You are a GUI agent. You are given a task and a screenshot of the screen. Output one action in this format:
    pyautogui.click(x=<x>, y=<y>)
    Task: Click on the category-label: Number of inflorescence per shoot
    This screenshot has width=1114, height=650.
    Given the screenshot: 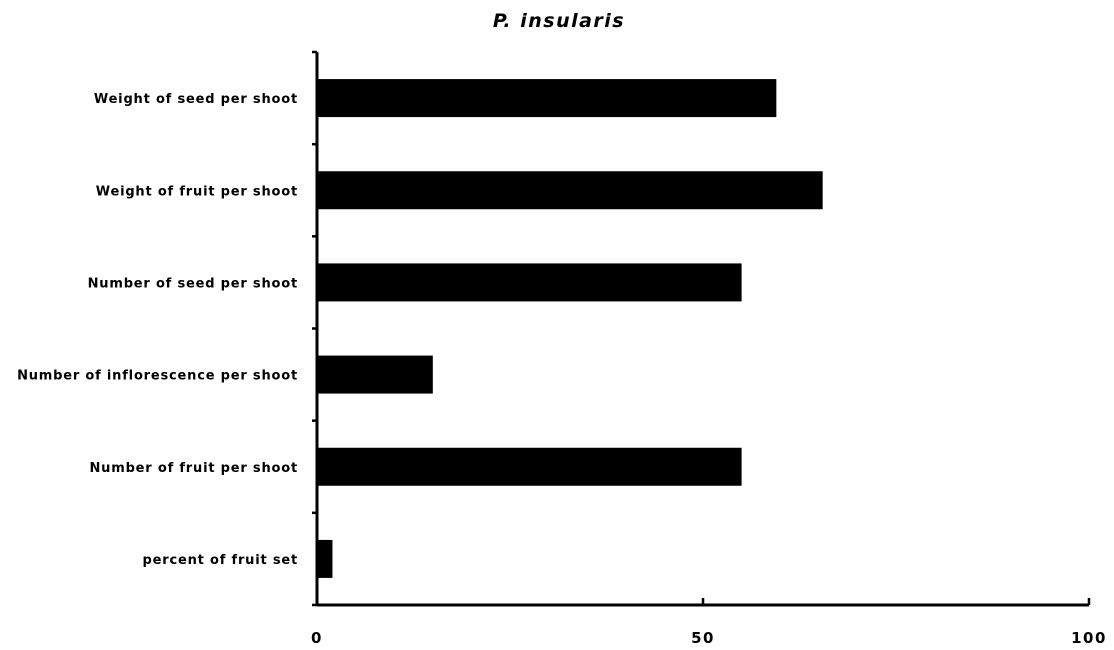 What is the action you would take?
    pyautogui.click(x=157, y=376)
    